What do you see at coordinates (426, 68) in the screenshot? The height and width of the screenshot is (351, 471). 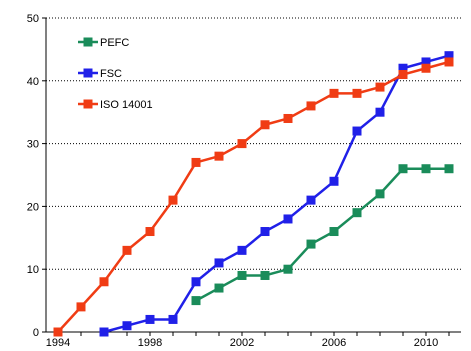 I see `data-point-iso-14001-2010` at bounding box center [426, 68].